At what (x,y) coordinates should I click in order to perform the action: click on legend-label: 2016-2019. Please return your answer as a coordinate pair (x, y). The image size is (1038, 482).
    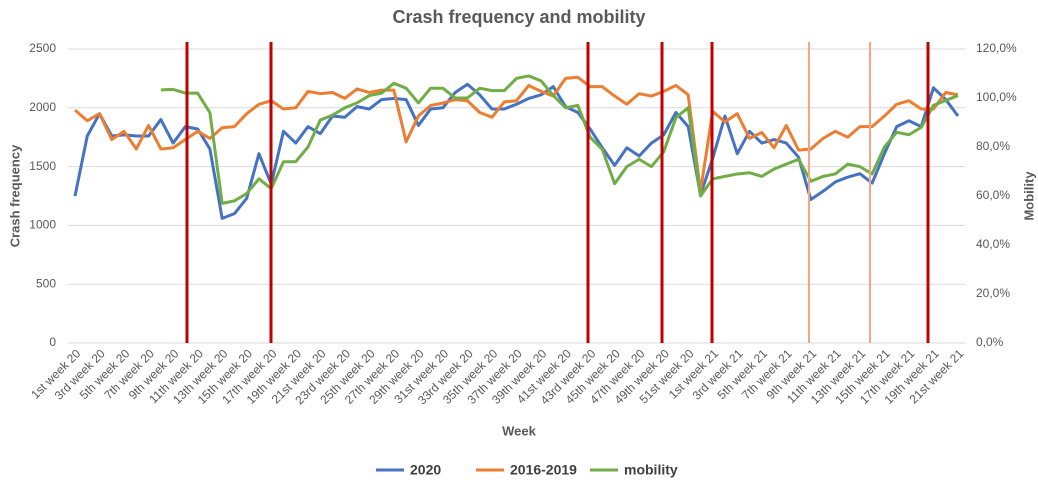
    Looking at the image, I should click on (543, 470).